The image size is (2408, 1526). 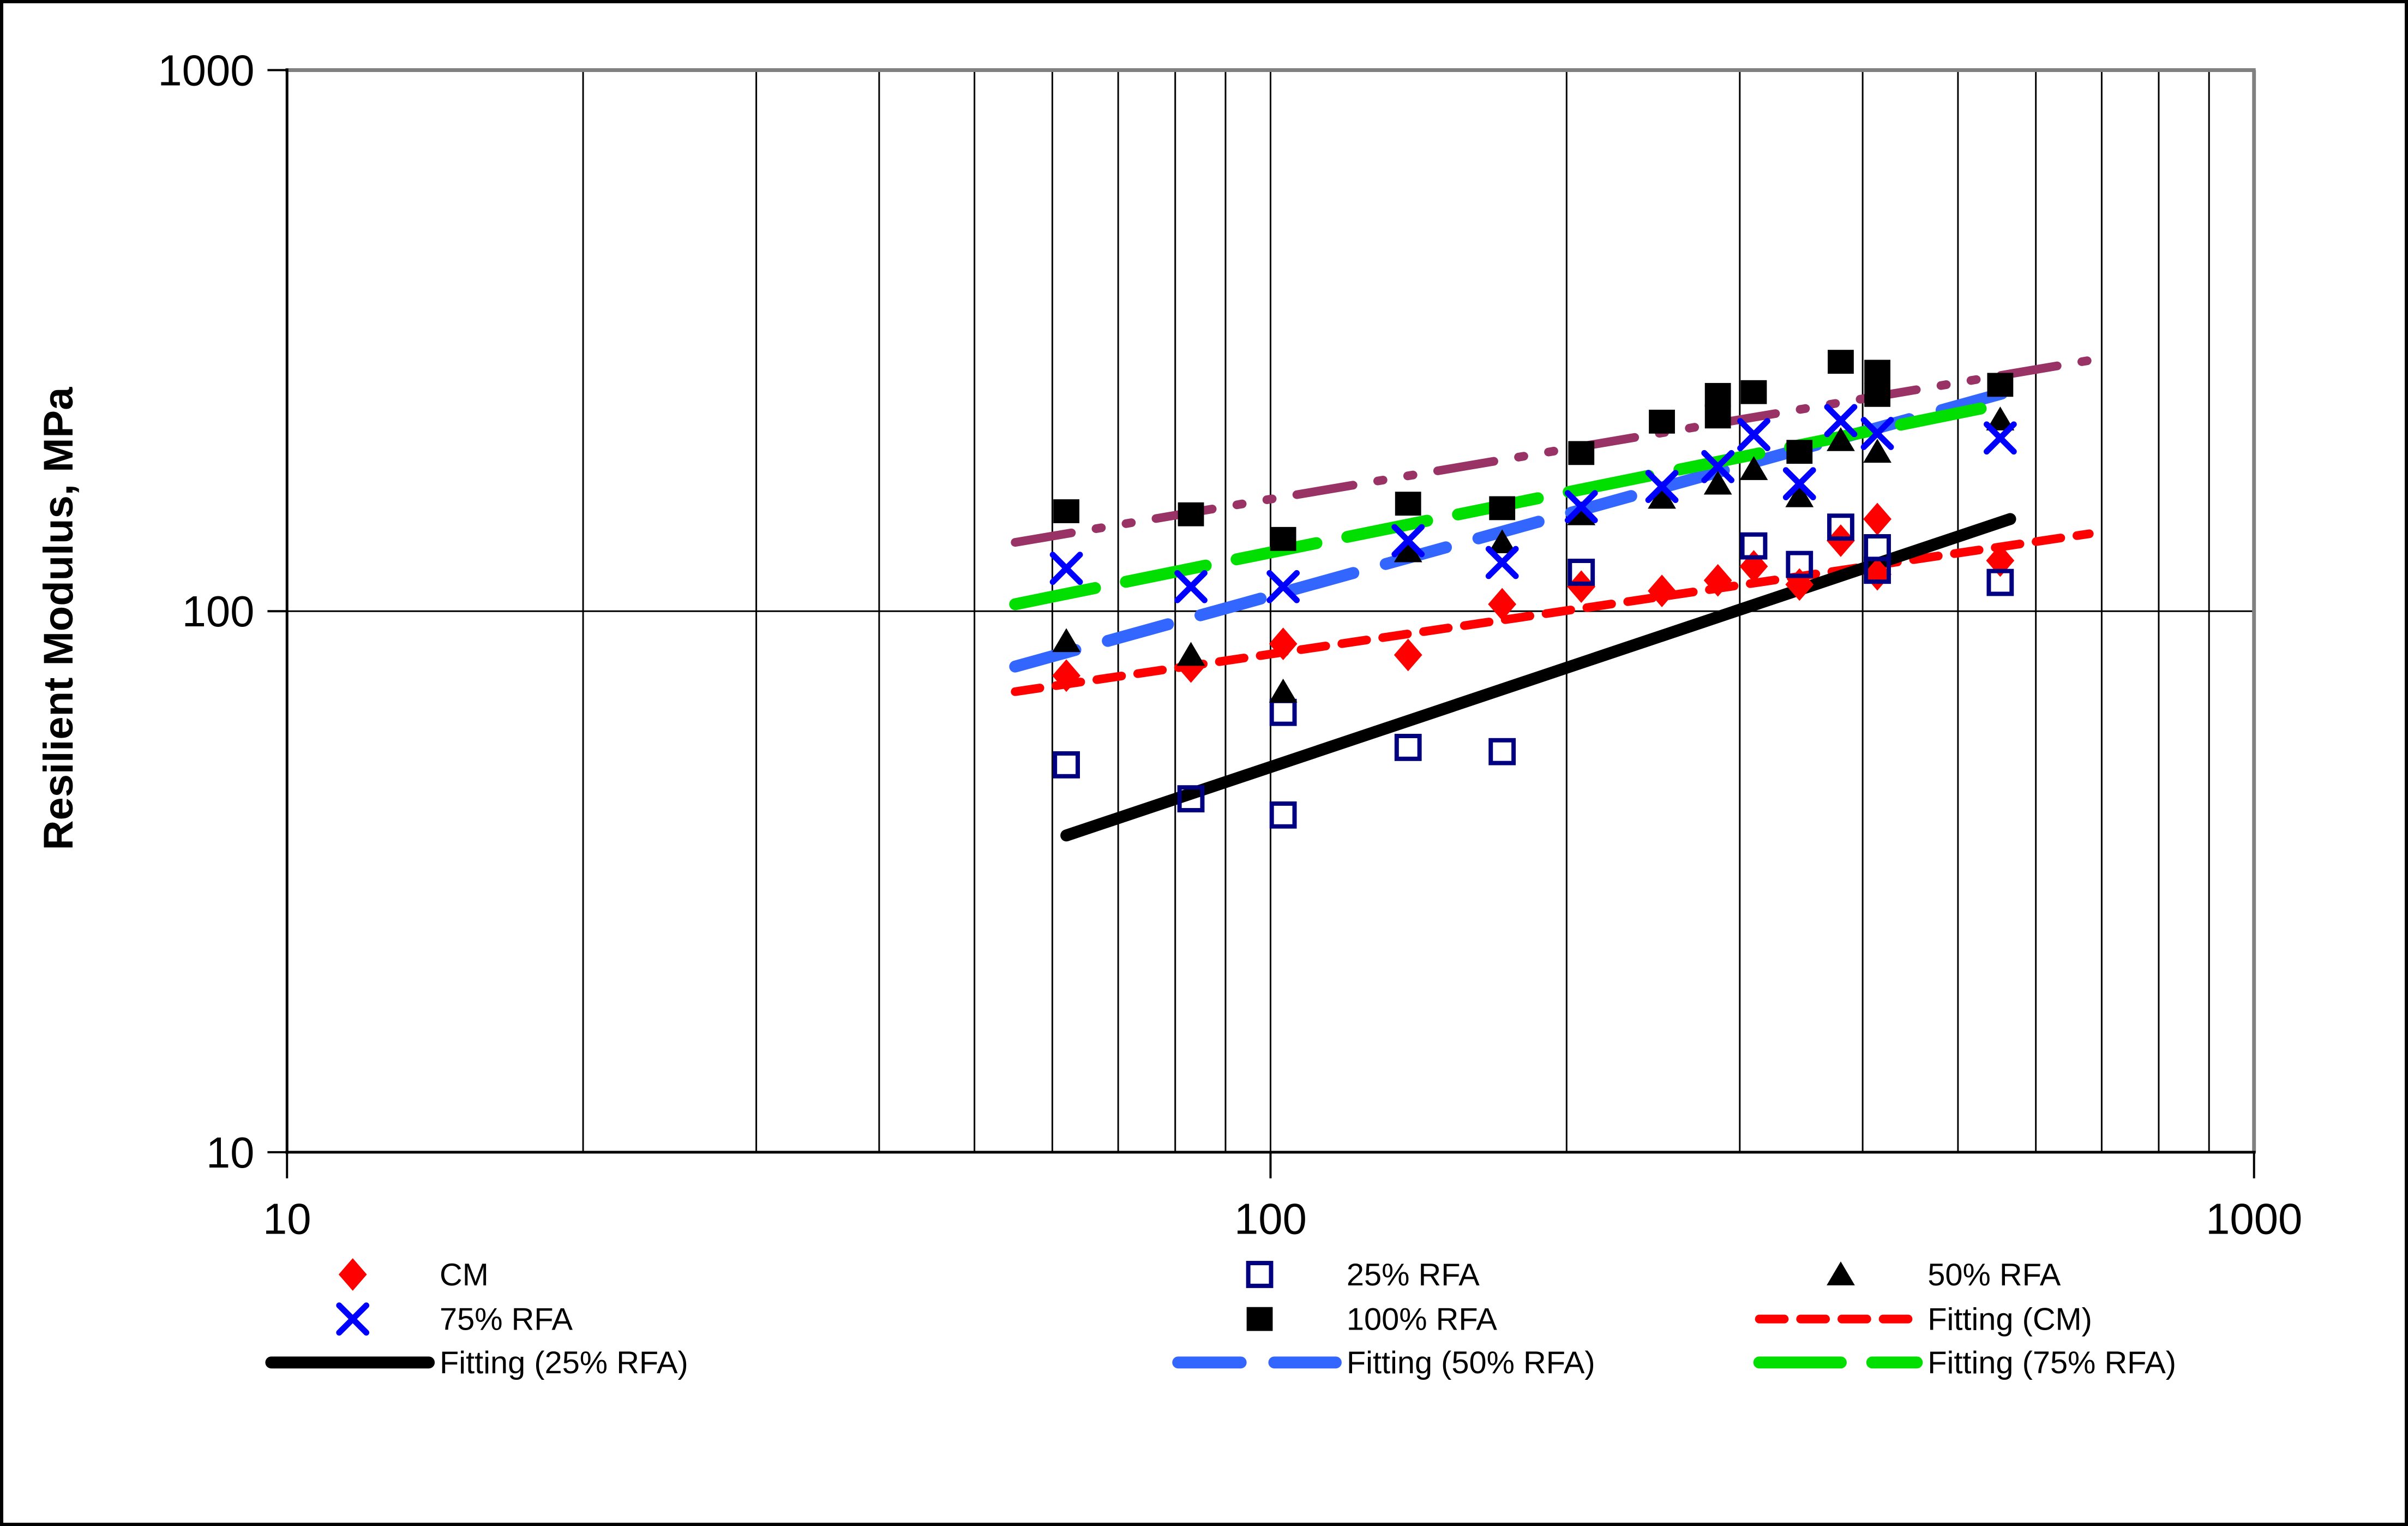 What do you see at coordinates (1270, 1218) in the screenshot?
I see `x-tick-label-100: 100` at bounding box center [1270, 1218].